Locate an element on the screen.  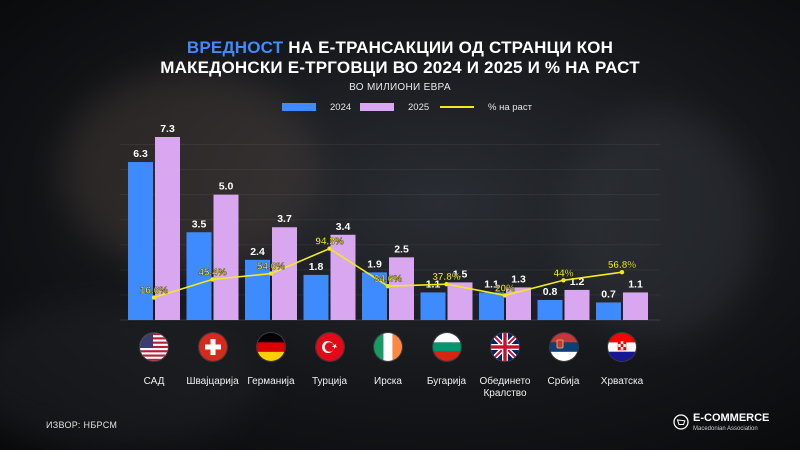
growth-label-2: 54.6% is located at coordinates (271, 267).